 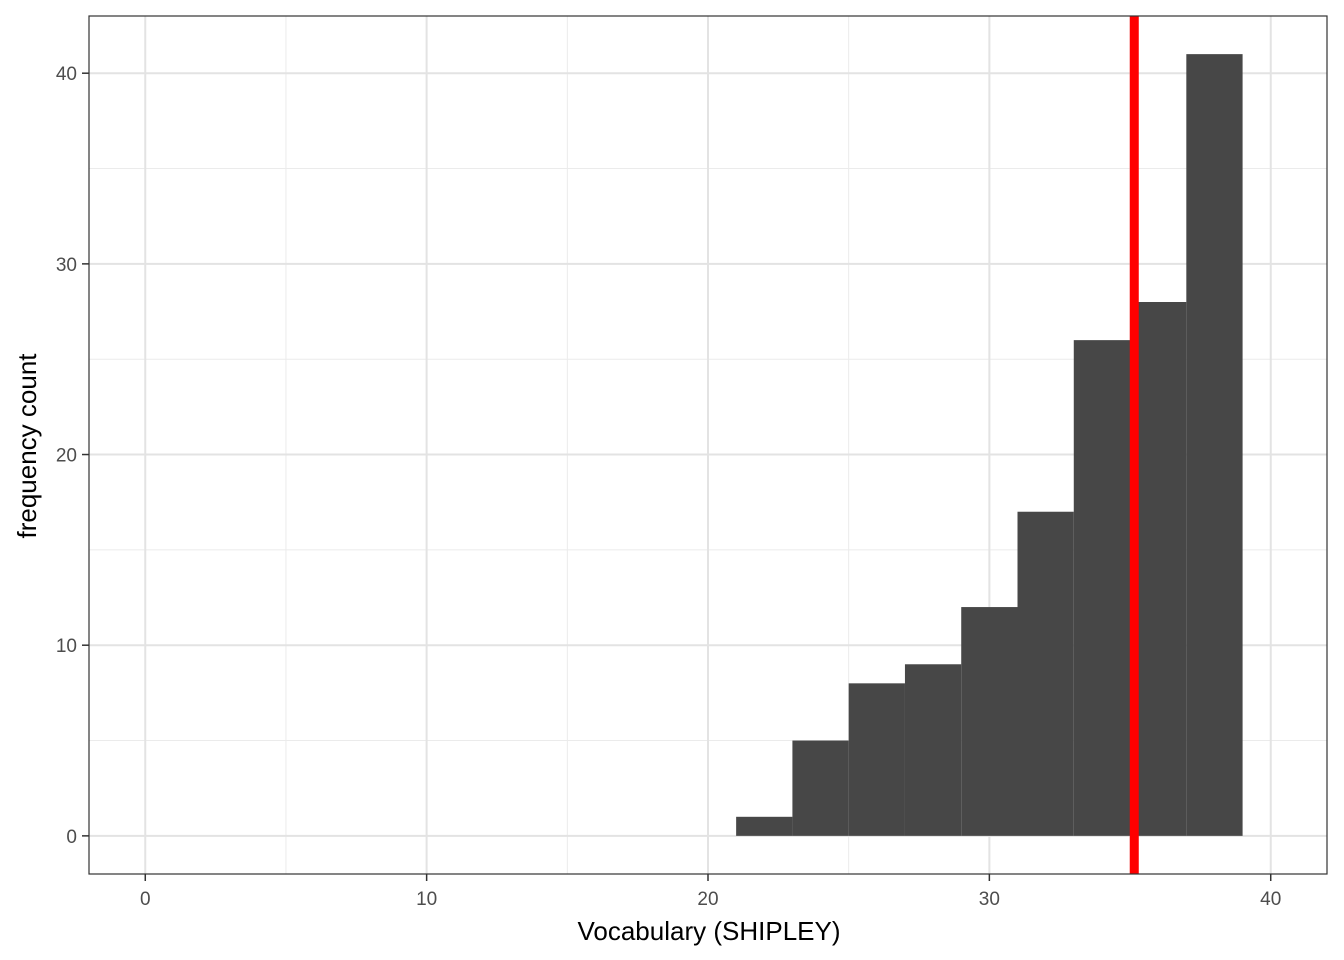 I want to click on x-tick-label: 10, so click(x=426, y=899).